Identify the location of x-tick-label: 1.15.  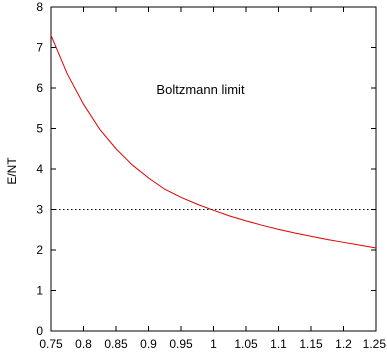
(311, 344).